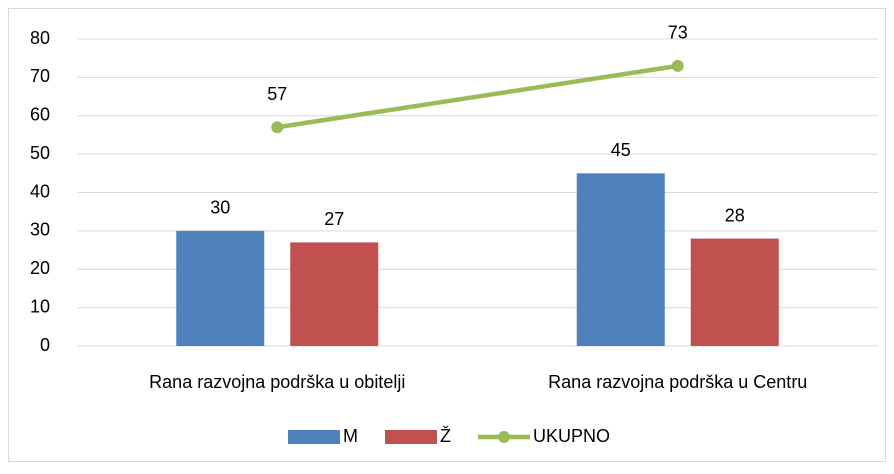  I want to click on legend-label: M, so click(350, 436).